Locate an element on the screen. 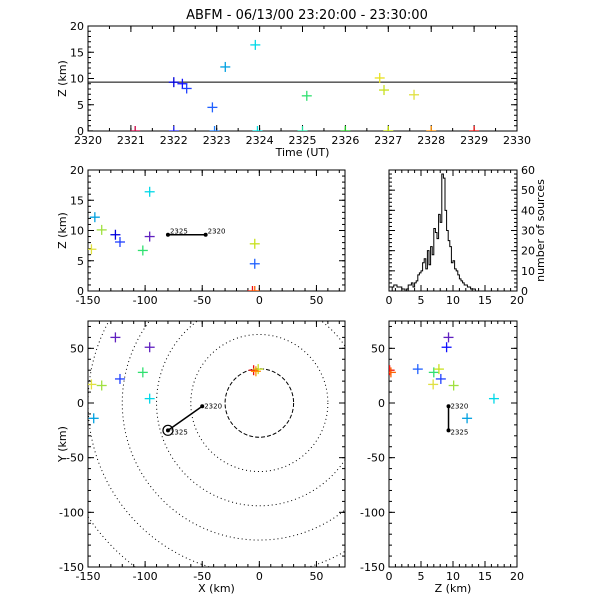 The width and height of the screenshot is (600, 600). x-height-panel: -150 -100 -50 0 50 0 5 10 15 20 Z (km) 2325 2320 is located at coordinates (201, 235).